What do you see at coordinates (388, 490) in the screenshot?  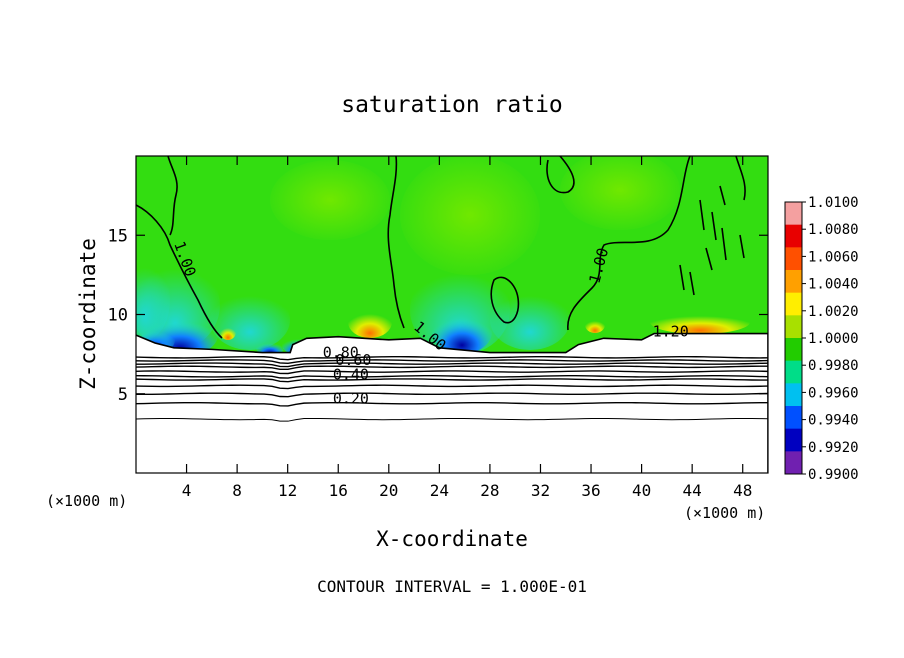 I see `x-tick-label: 20` at bounding box center [388, 490].